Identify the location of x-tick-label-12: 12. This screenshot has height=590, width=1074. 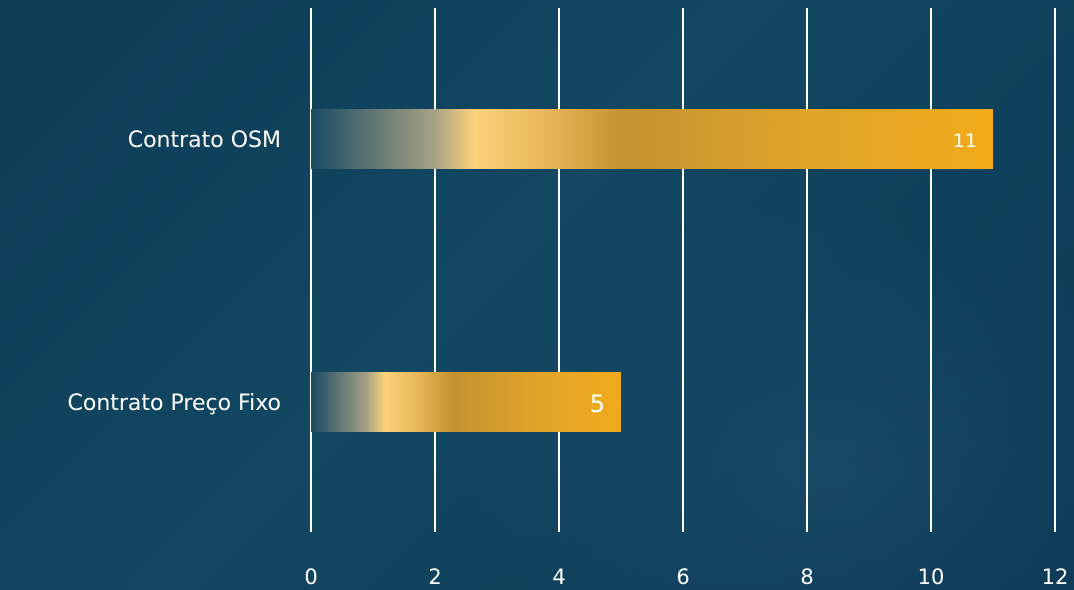
(1055, 577).